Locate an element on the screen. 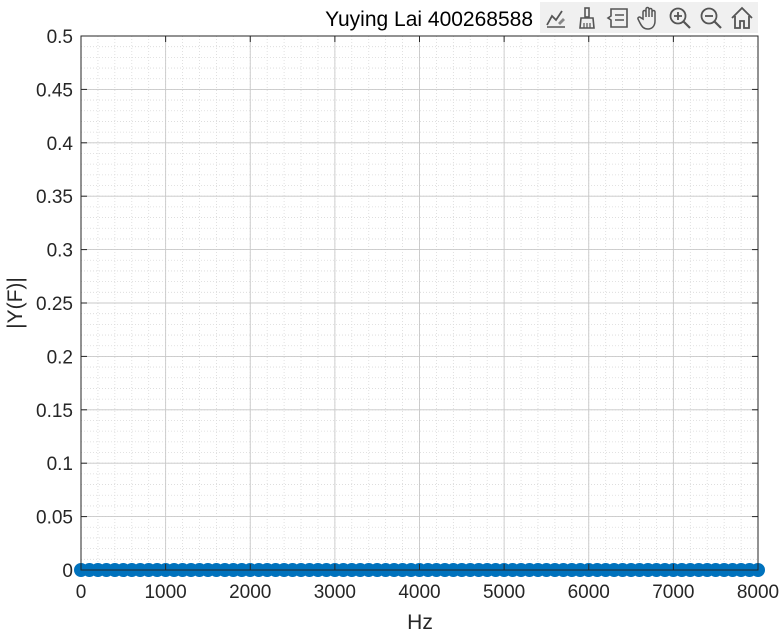  zoom-in-icon is located at coordinates (680, 18).